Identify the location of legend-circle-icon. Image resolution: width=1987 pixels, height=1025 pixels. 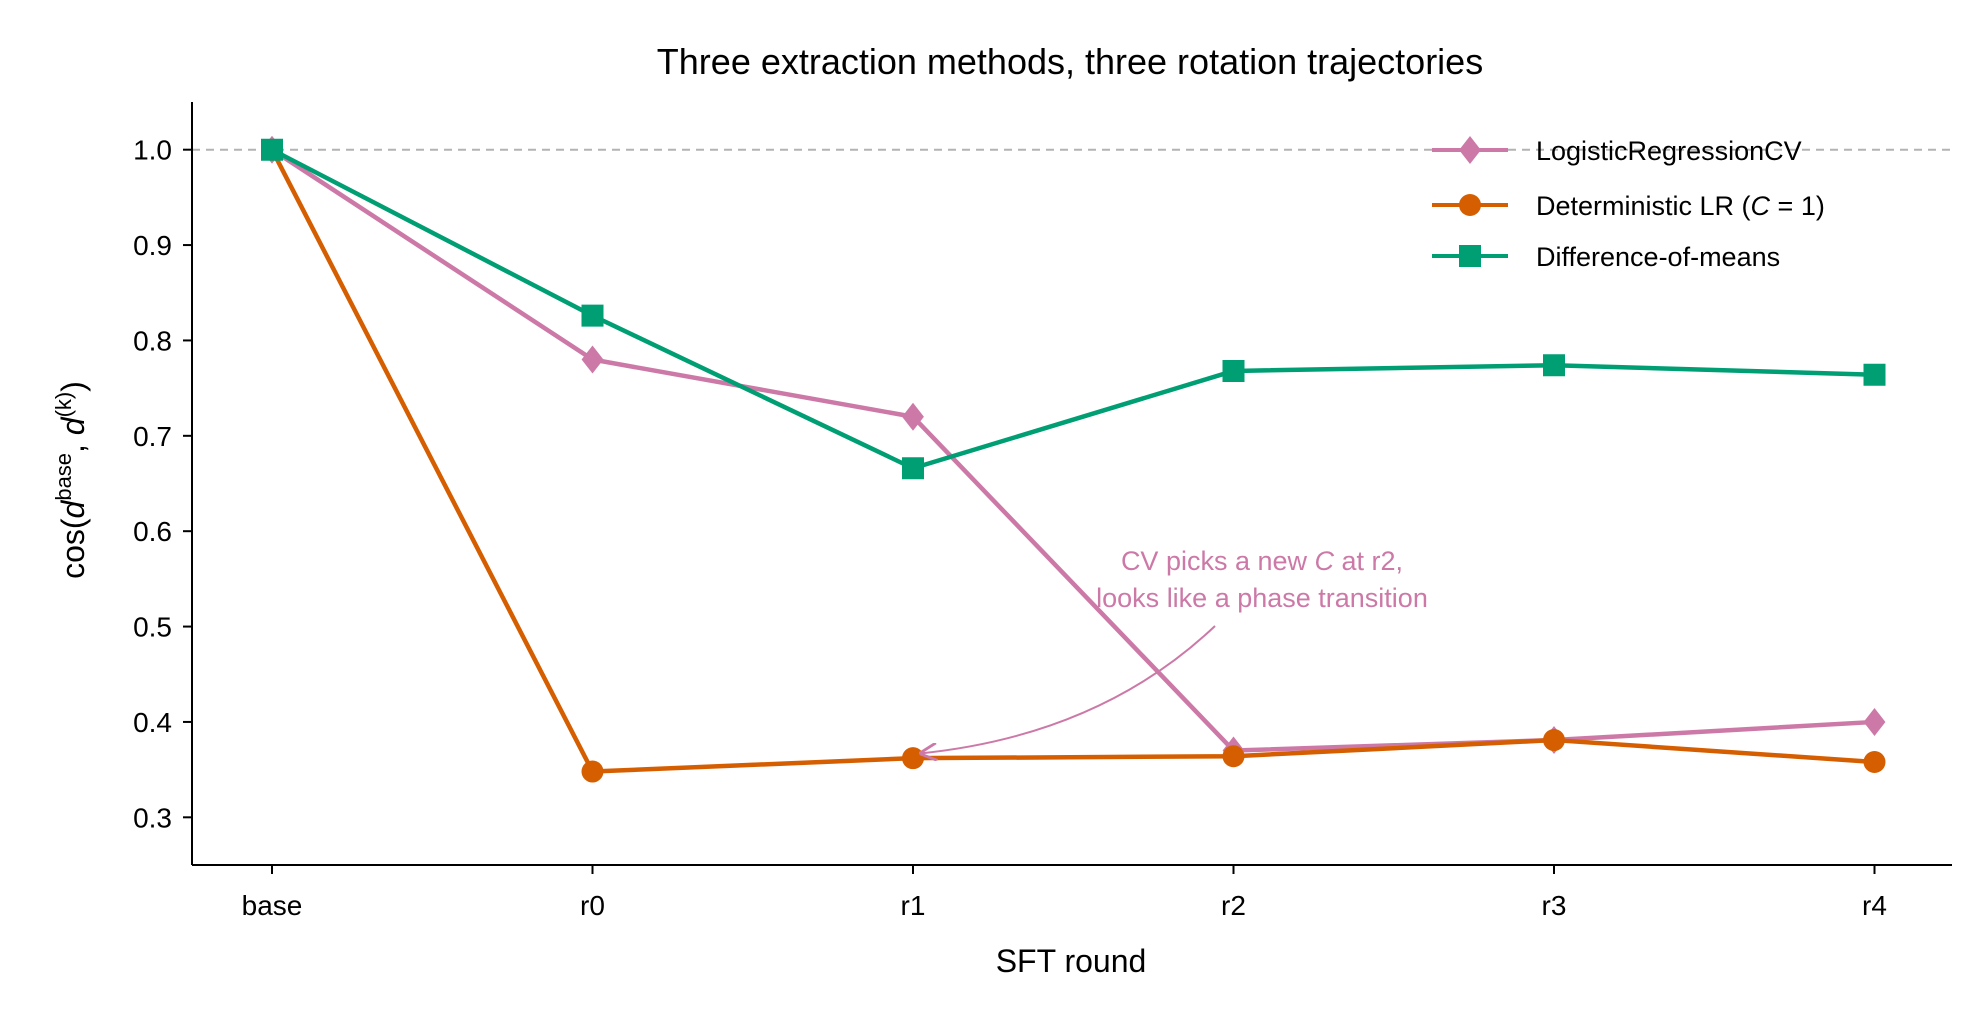
(1470, 205).